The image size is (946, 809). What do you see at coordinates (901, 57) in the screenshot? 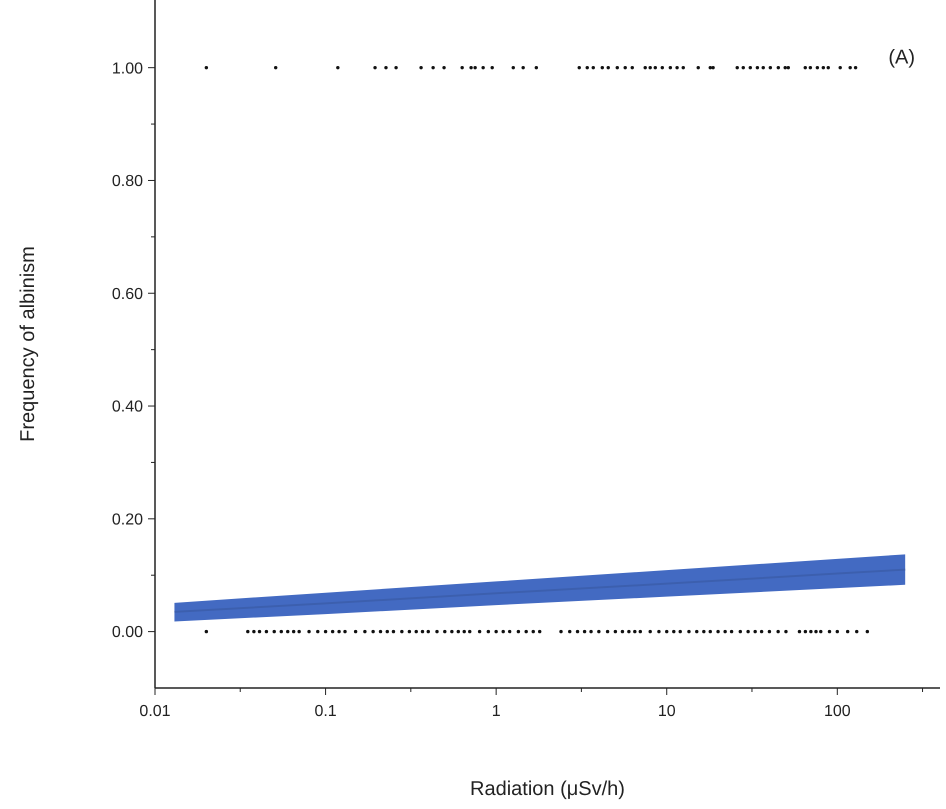
I see `annotation: (A)` at bounding box center [901, 57].